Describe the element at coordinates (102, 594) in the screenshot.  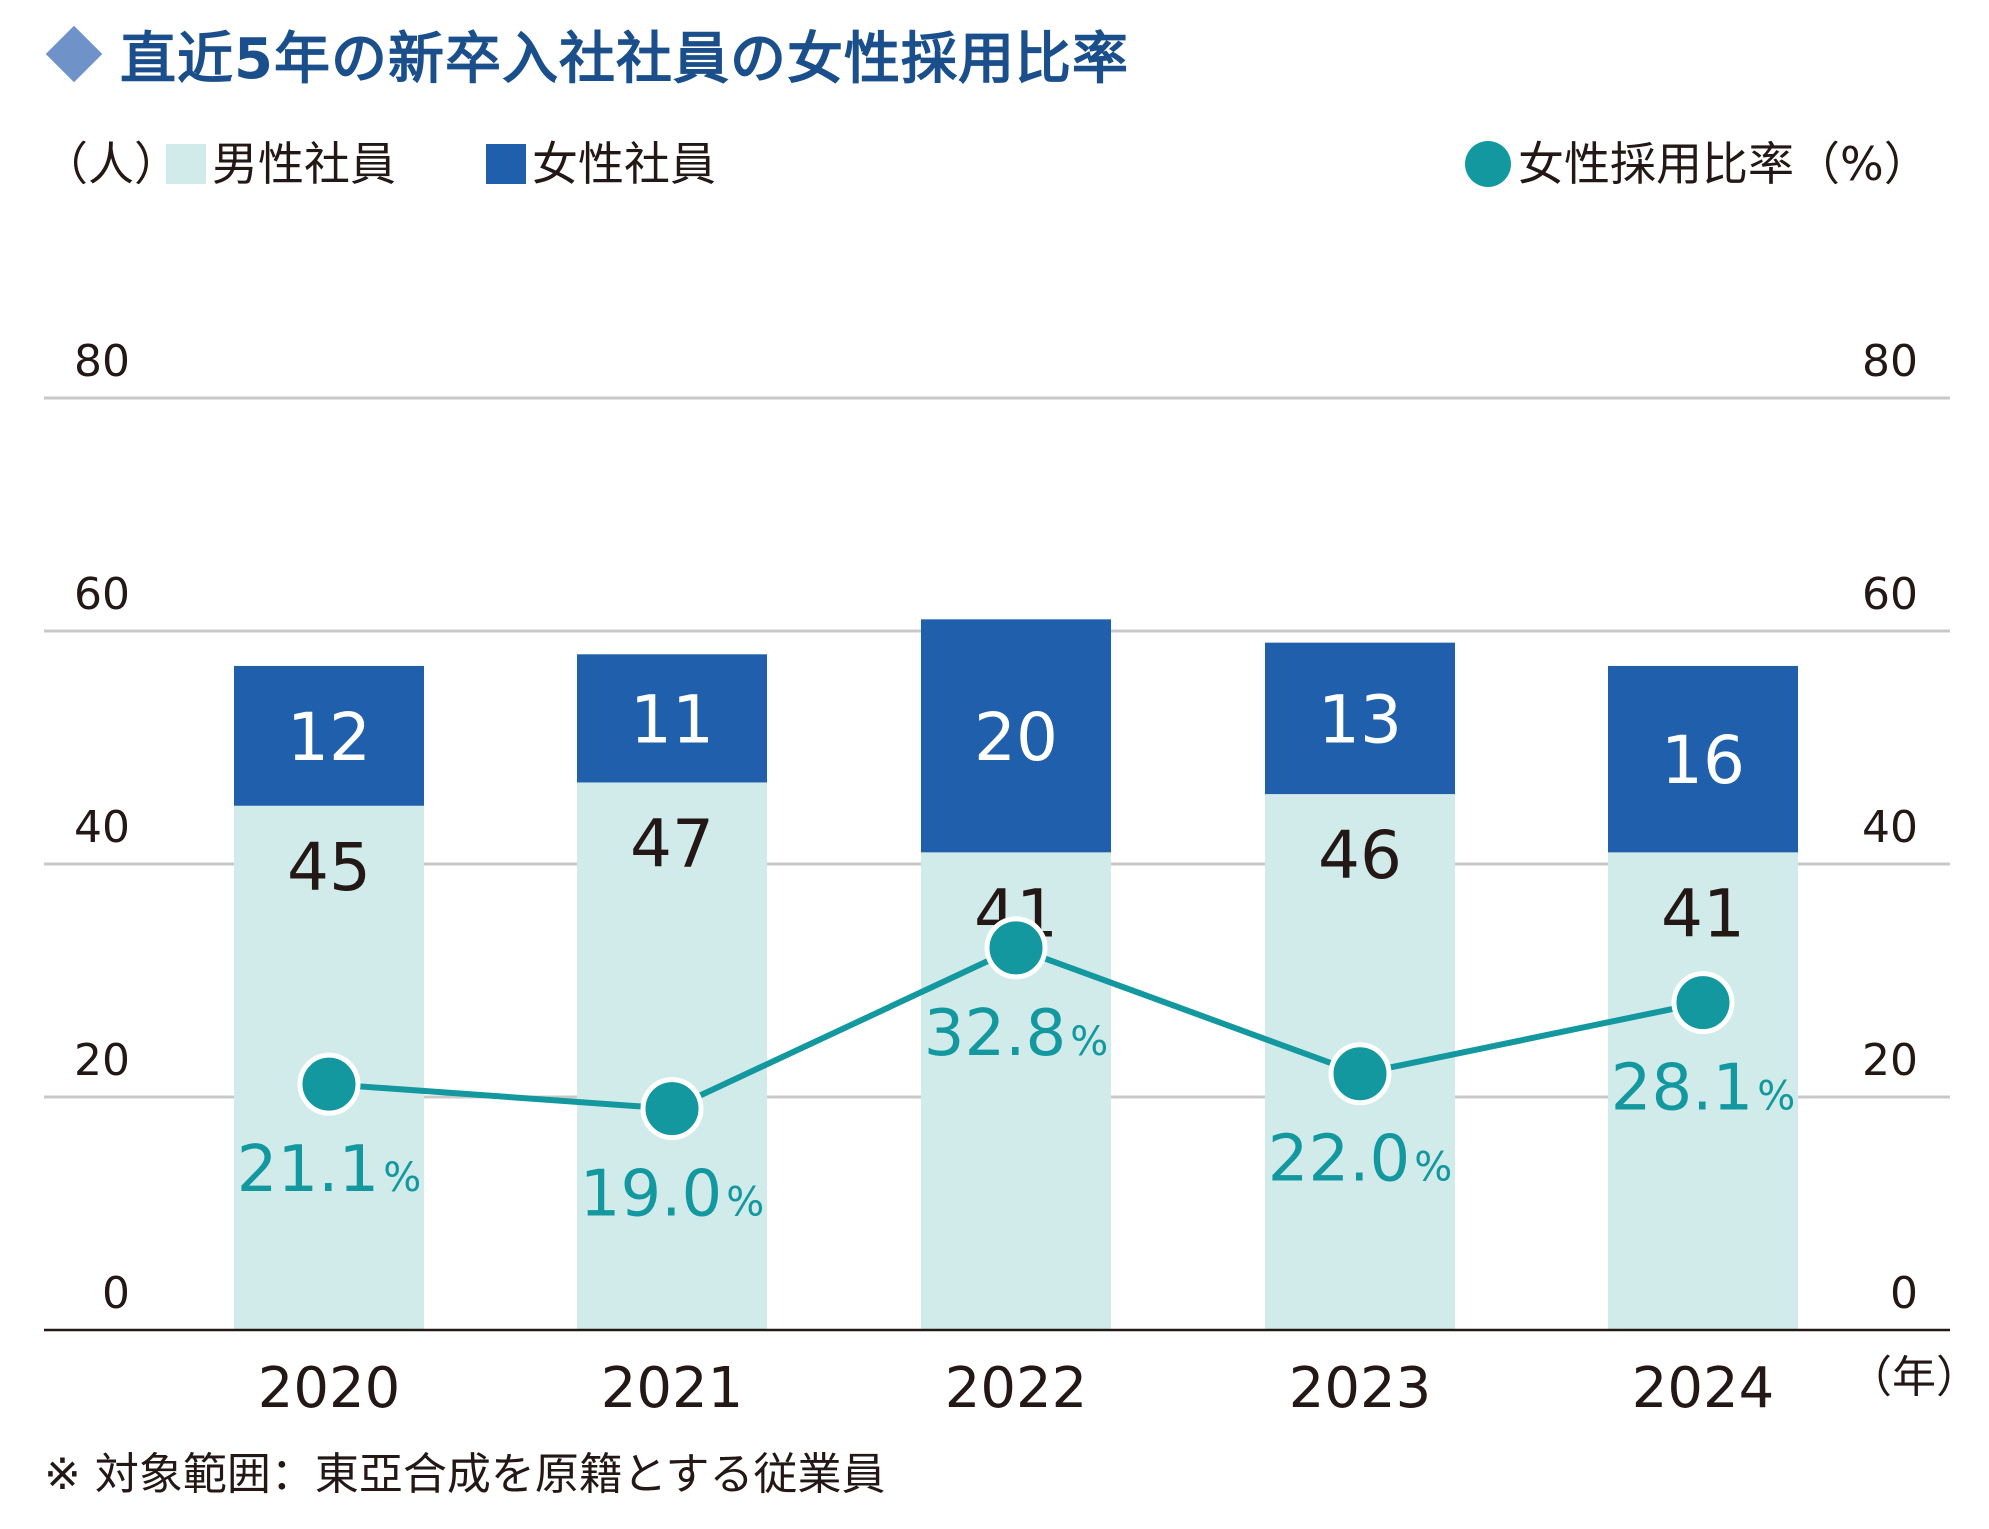
I see `y-left-tick-label: 60` at that location.